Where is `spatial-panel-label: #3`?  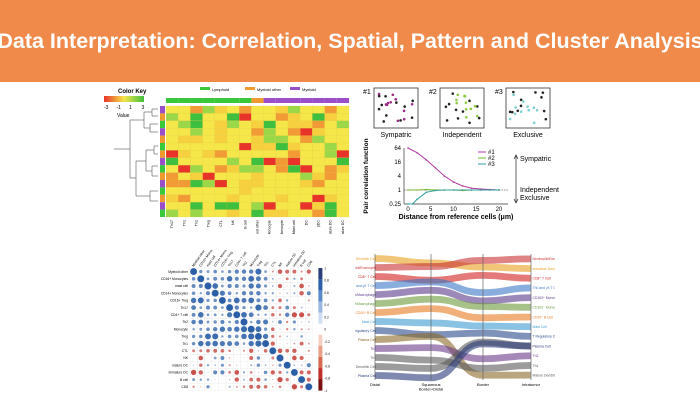
spatial-panel-label: #3 is located at coordinates (499, 92).